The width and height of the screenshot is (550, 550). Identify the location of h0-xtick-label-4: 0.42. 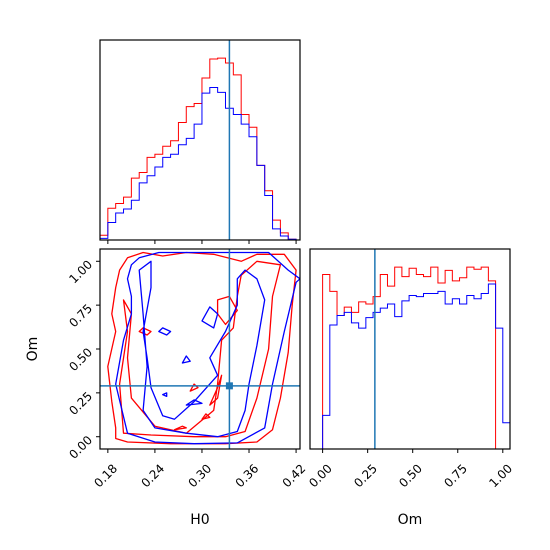
(294, 475).